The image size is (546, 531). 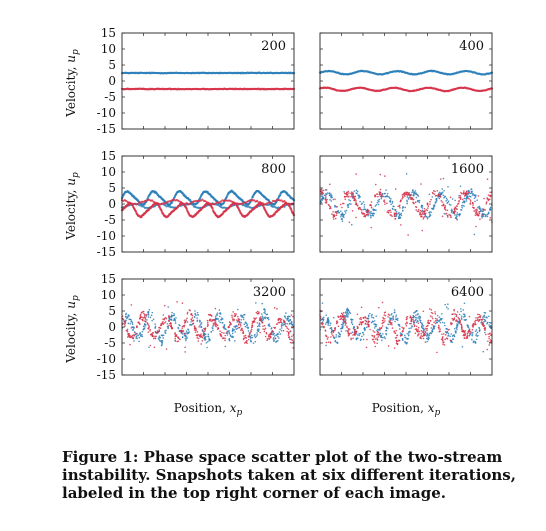 What do you see at coordinates (106, 375) in the screenshot?
I see `y-tick-label: -15` at bounding box center [106, 375].